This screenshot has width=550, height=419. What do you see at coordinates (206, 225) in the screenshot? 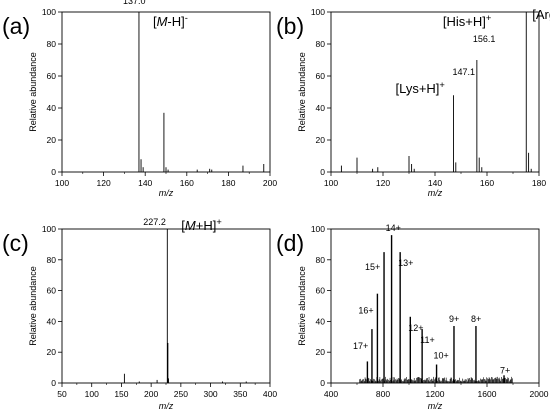
I see `ion-label-part: +H]` at bounding box center [206, 225].